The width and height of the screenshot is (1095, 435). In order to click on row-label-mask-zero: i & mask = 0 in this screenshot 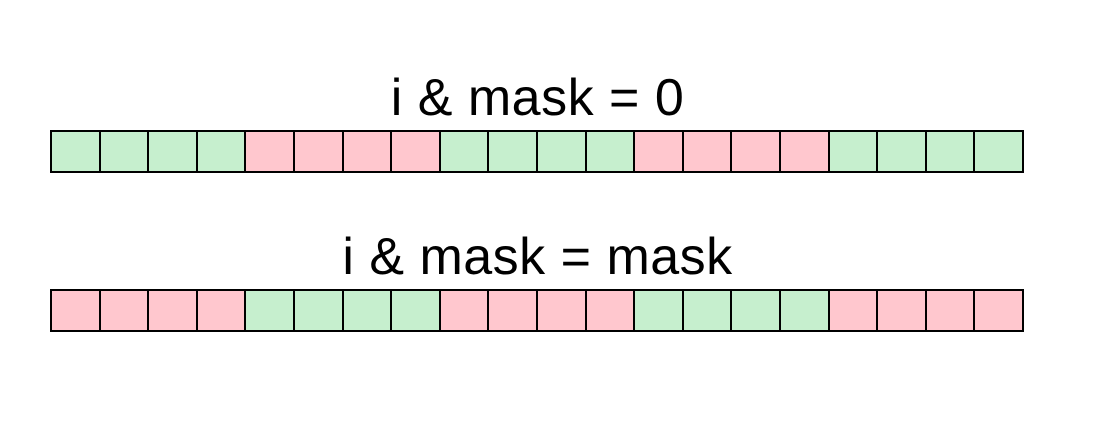, I will do `click(537, 98)`.